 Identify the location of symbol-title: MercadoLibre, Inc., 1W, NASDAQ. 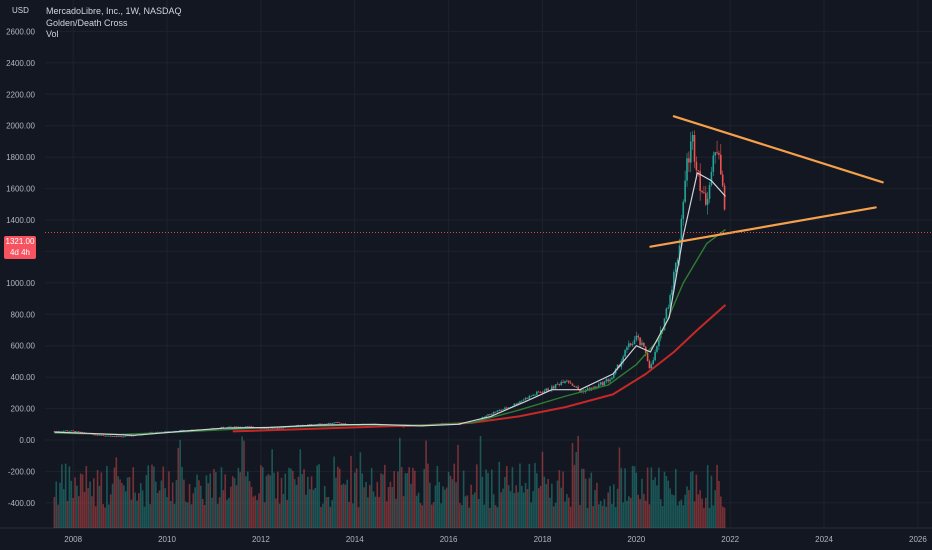
(114, 11).